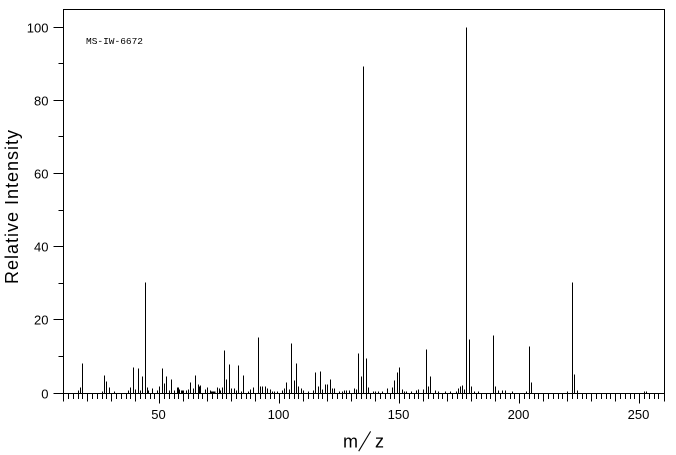 The height and width of the screenshot is (455, 676). What do you see at coordinates (519, 414) in the screenshot?
I see `svg-text: 200` at bounding box center [519, 414].